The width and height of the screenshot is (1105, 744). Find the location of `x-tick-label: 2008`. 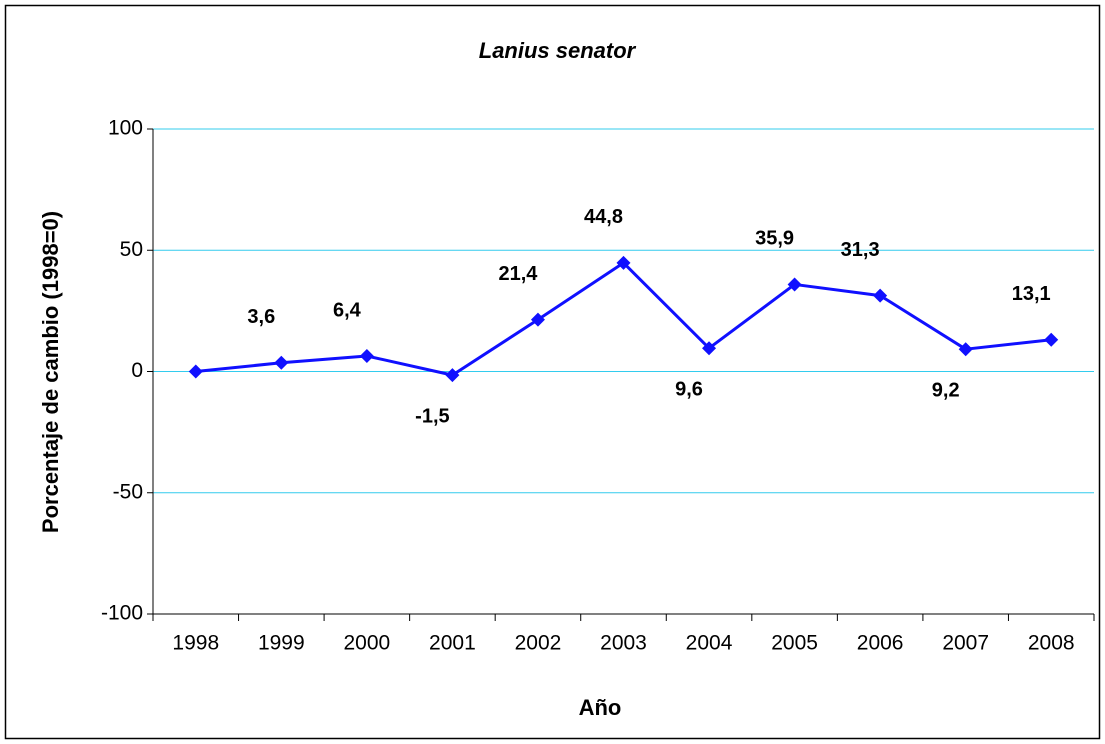

x-tick-label: 2008 is located at coordinates (1051, 643).